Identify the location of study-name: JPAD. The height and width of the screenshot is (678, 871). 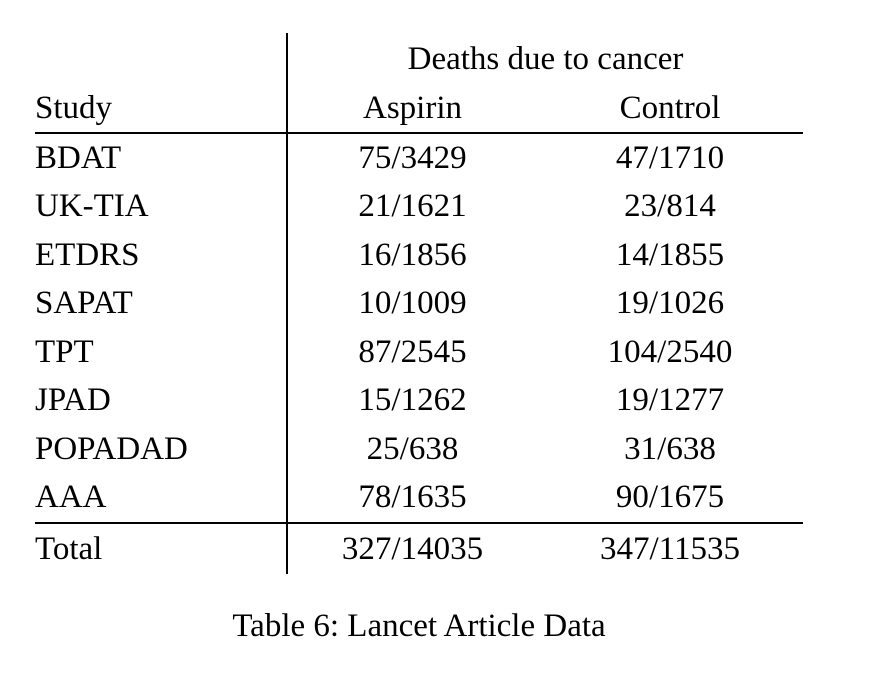
(161, 400).